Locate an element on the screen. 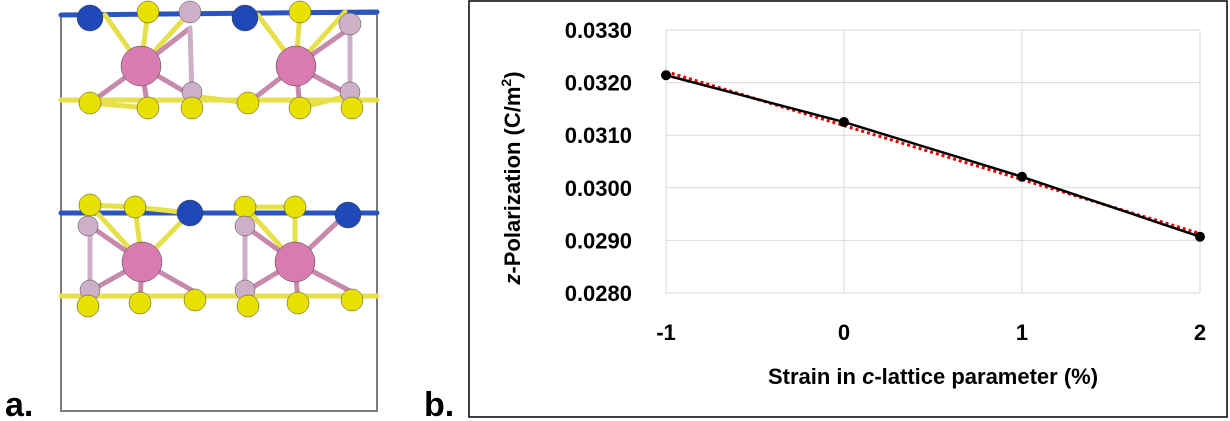 This screenshot has width=1230, height=421. upper-layer-atoms is located at coordinates (220, 60).